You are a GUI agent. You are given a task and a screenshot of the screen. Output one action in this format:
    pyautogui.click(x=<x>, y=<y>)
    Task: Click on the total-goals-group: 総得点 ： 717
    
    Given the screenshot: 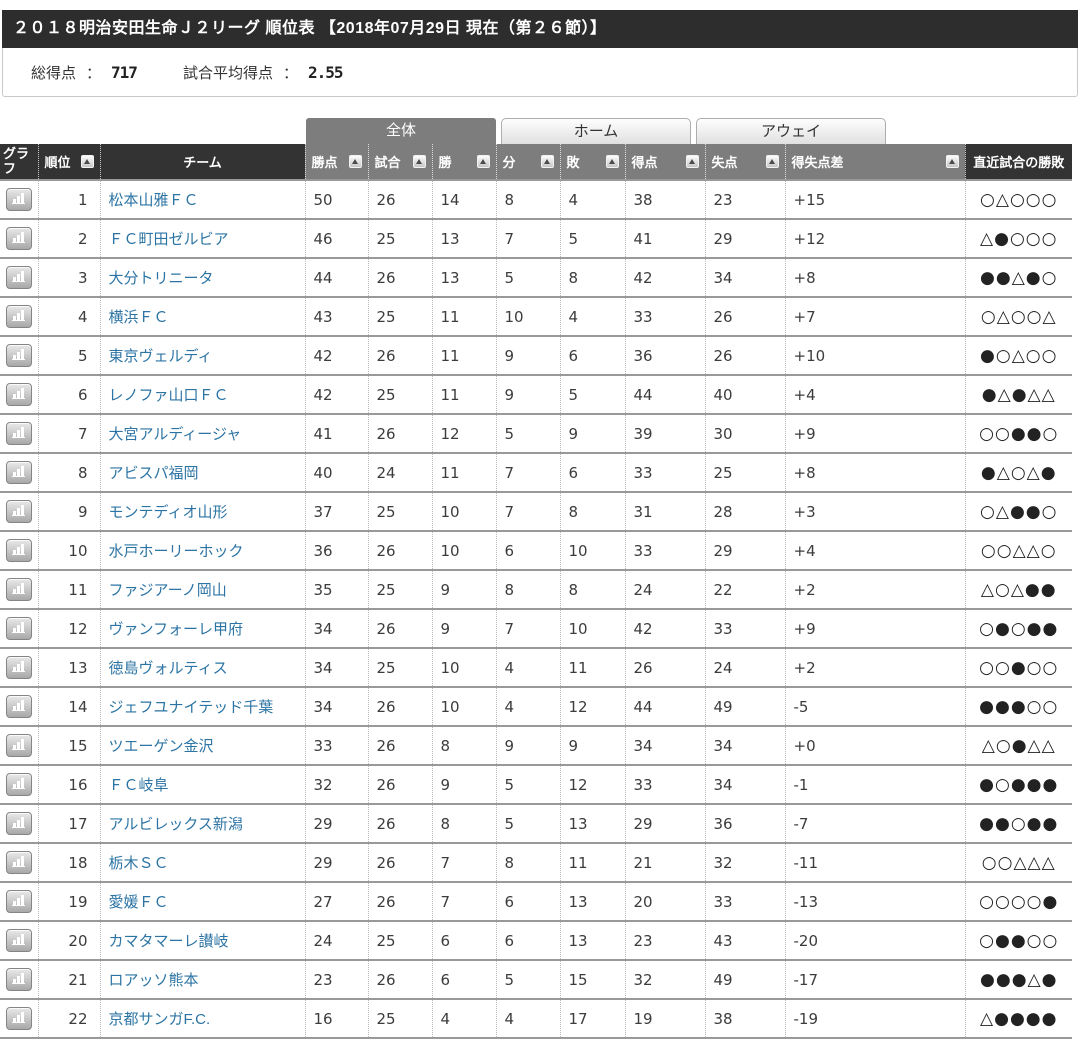 What is the action you would take?
    pyautogui.click(x=84, y=72)
    